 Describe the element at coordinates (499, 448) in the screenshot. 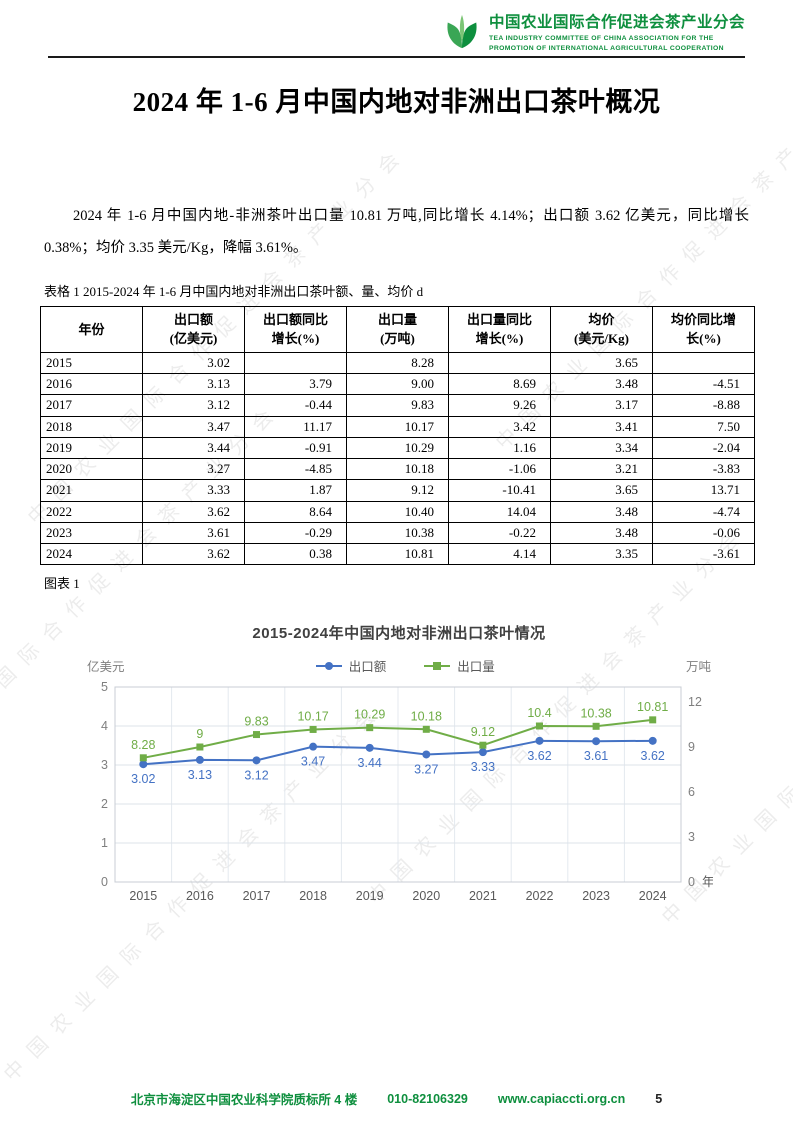

I see `value-cell: 1.16` at that location.